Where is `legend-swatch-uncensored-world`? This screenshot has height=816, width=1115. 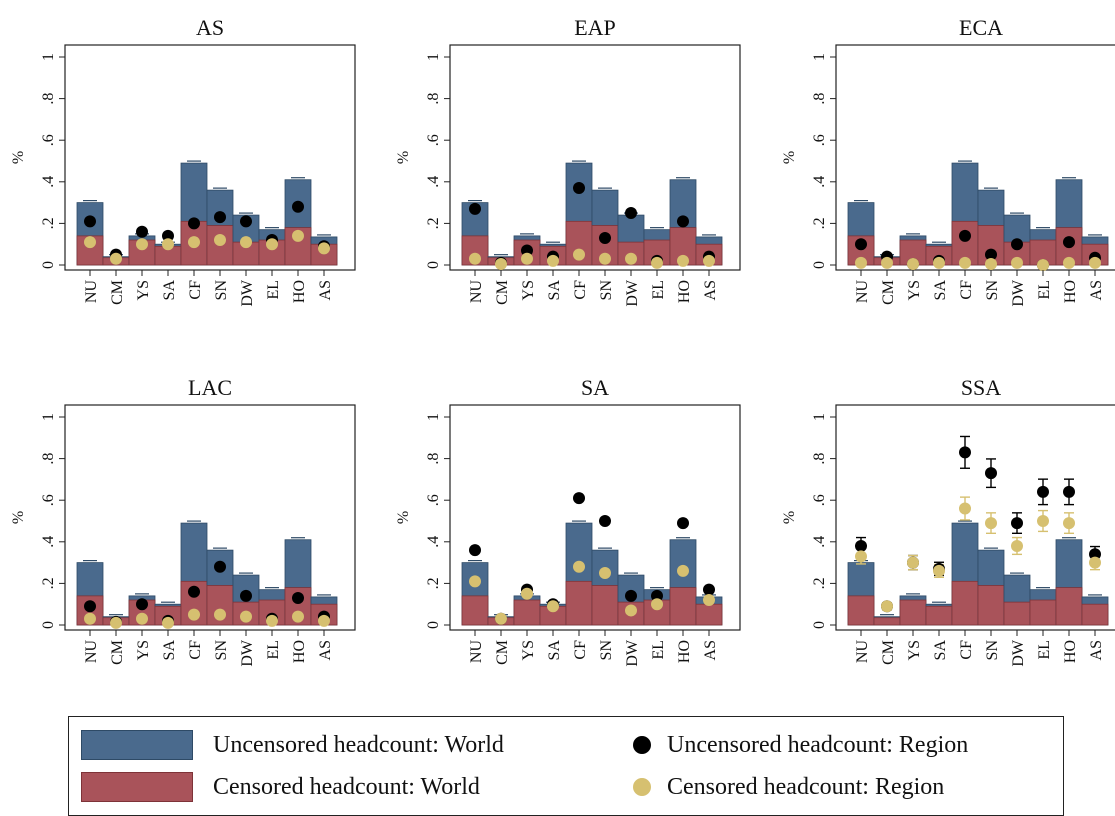 legend-swatch-uncensored-world is located at coordinates (137, 745).